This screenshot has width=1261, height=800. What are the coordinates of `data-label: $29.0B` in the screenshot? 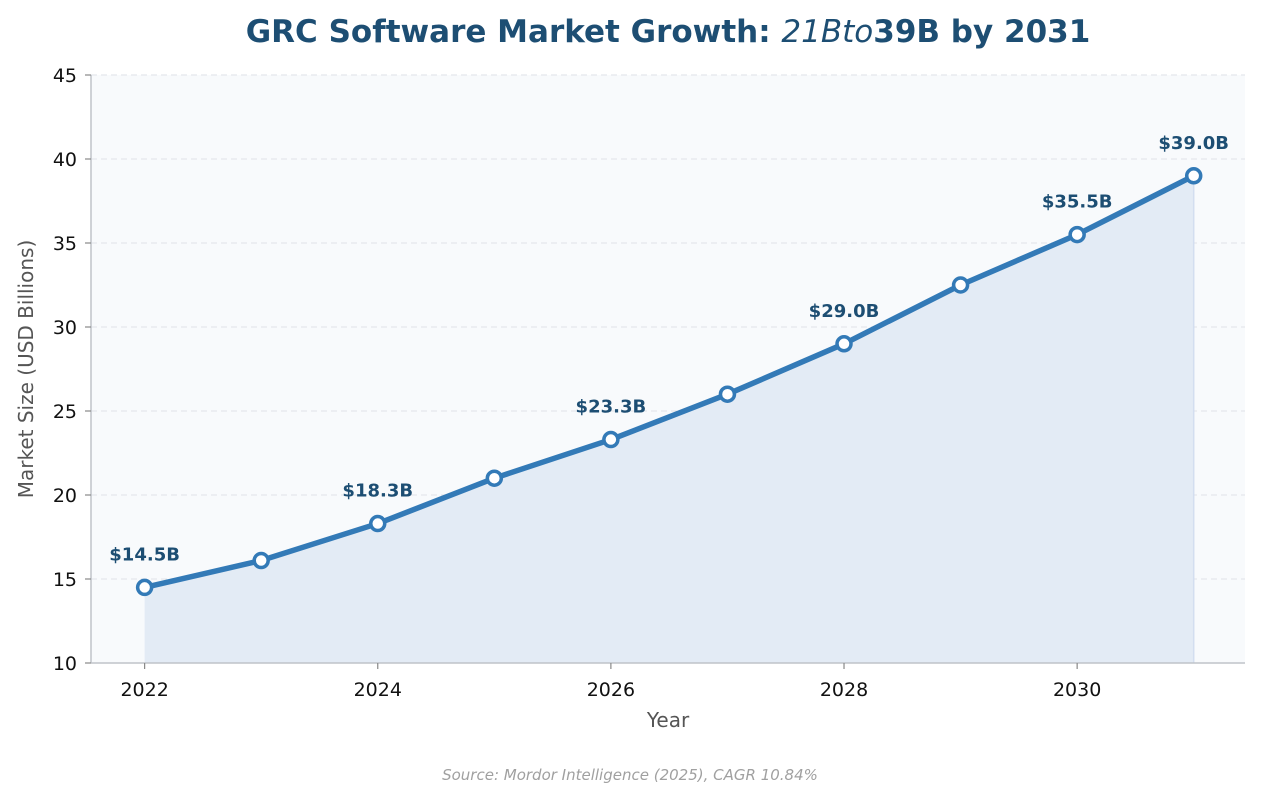 It's located at (844, 311).